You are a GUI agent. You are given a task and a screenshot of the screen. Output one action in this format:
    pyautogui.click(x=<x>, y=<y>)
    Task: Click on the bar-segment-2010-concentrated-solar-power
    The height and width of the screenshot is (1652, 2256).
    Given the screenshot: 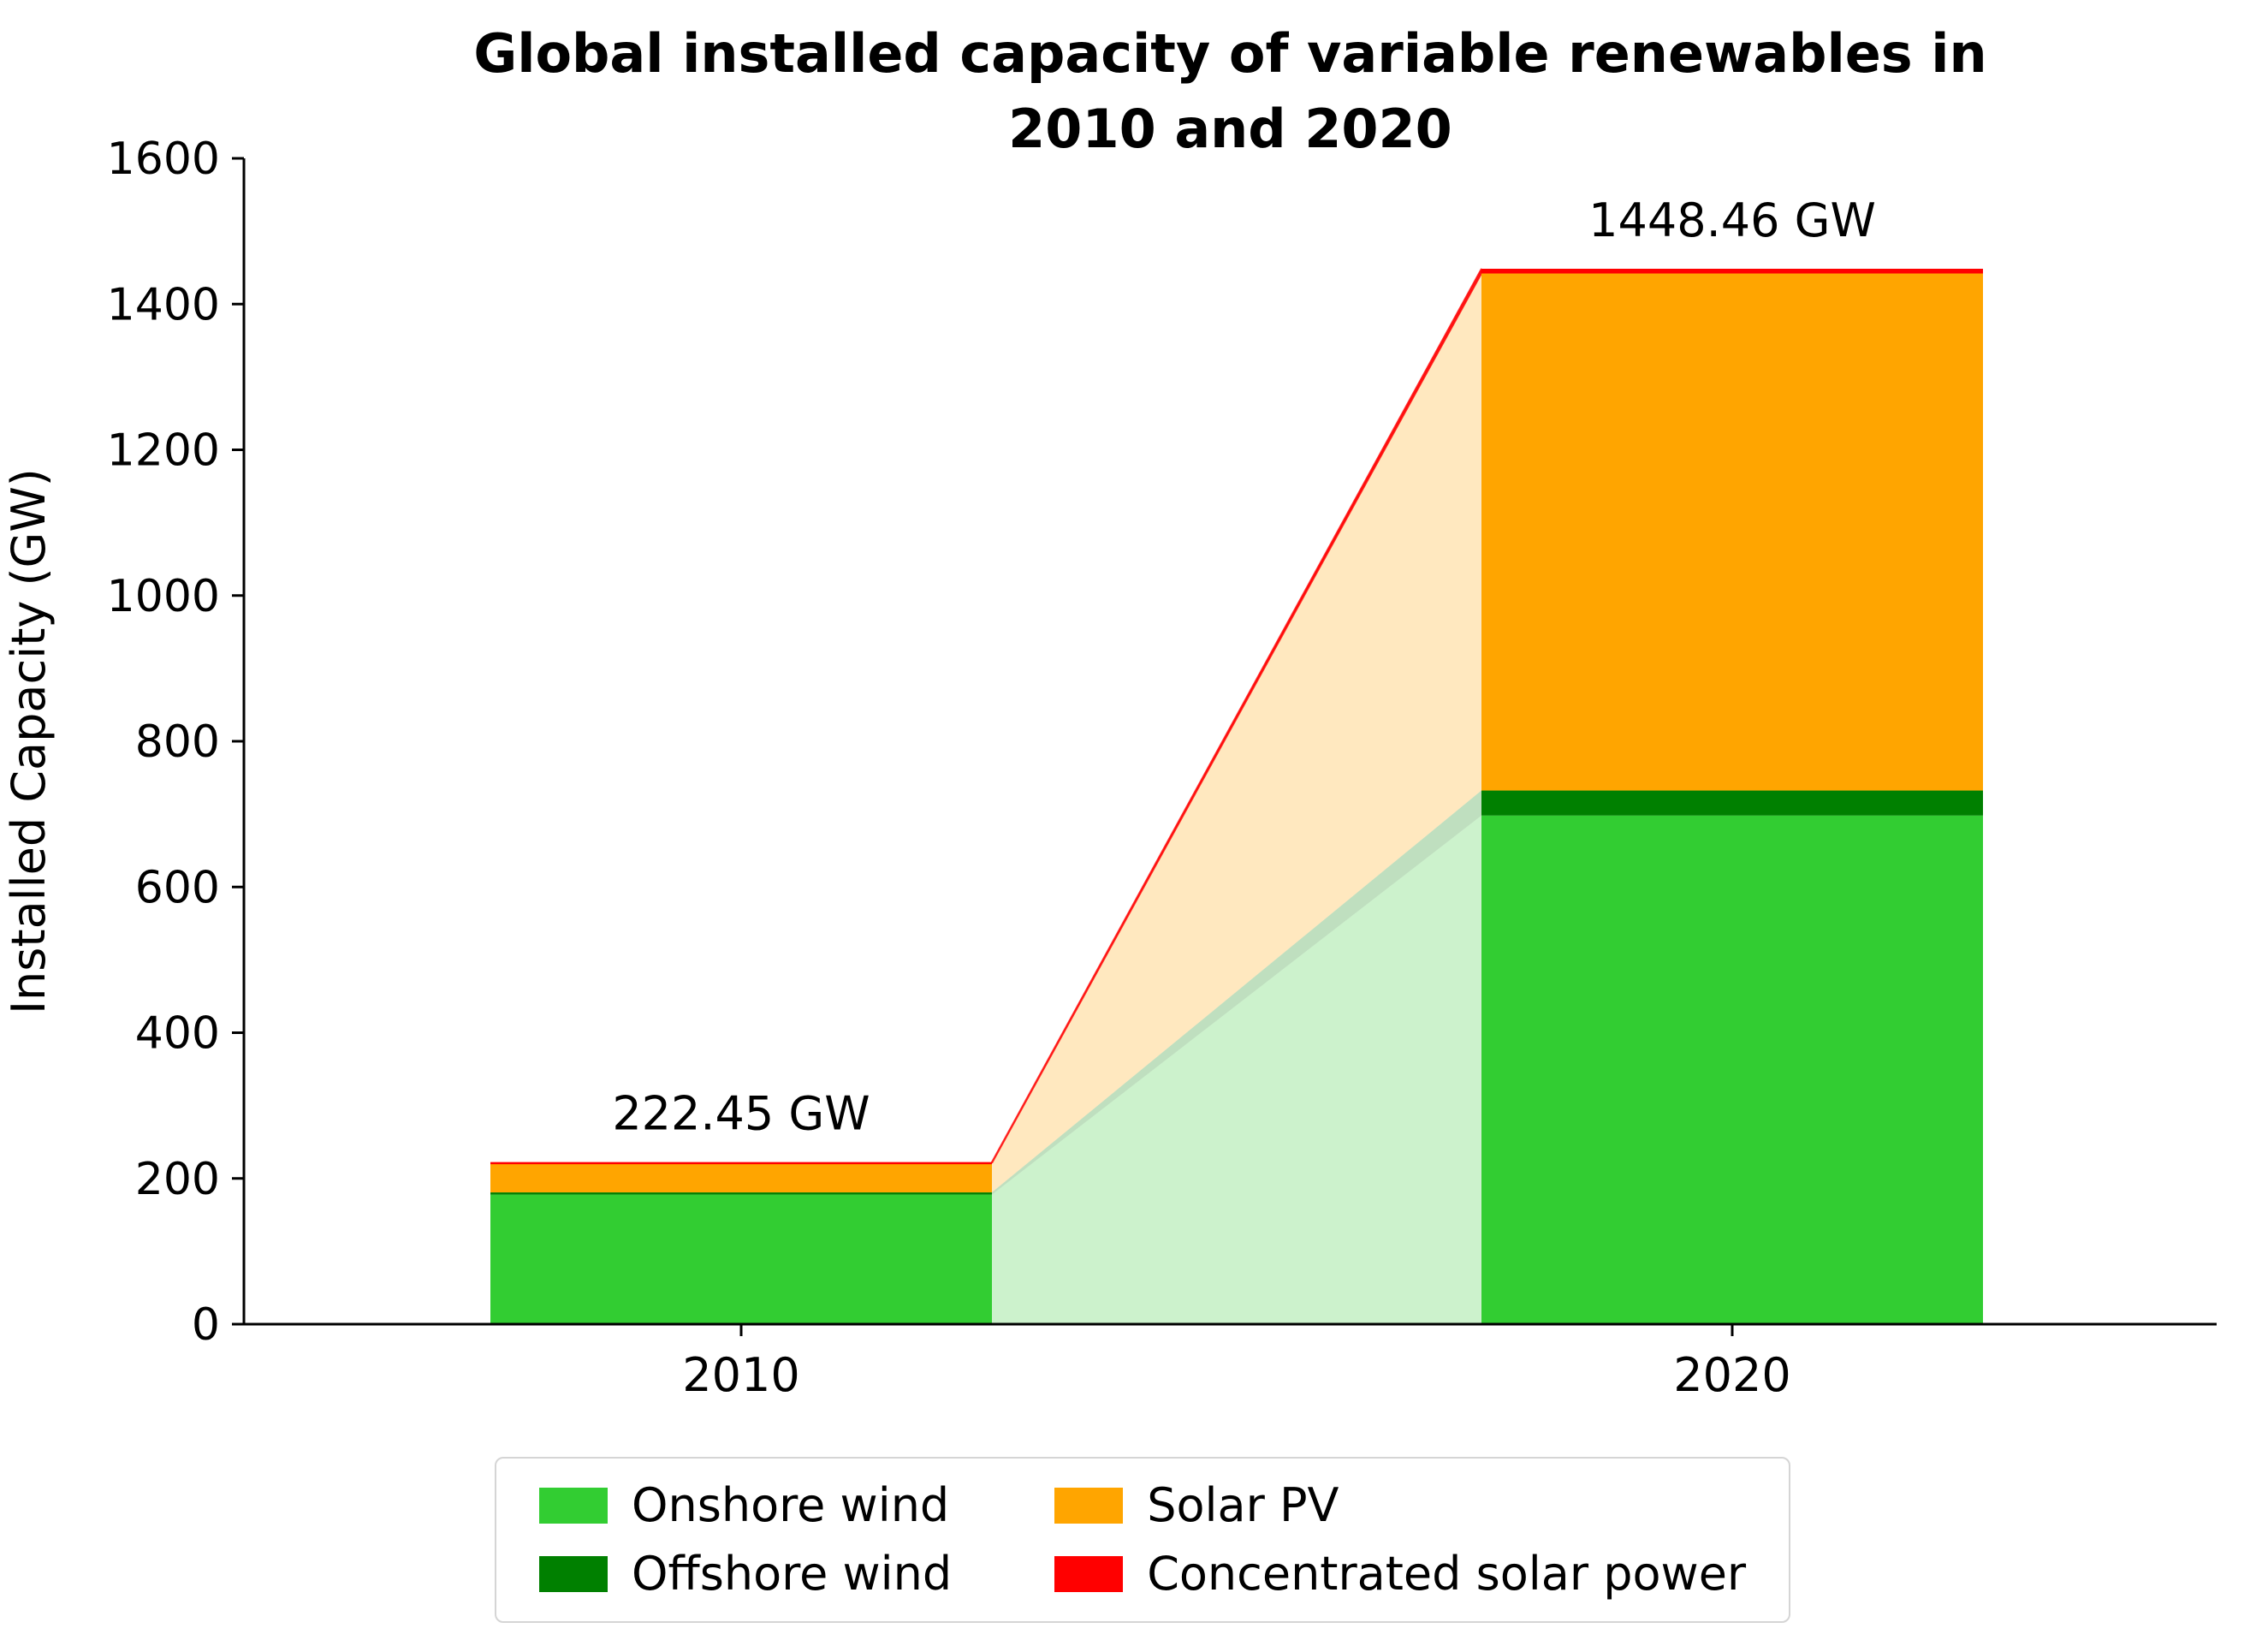 What is the action you would take?
    pyautogui.click(x=741, y=1164)
    